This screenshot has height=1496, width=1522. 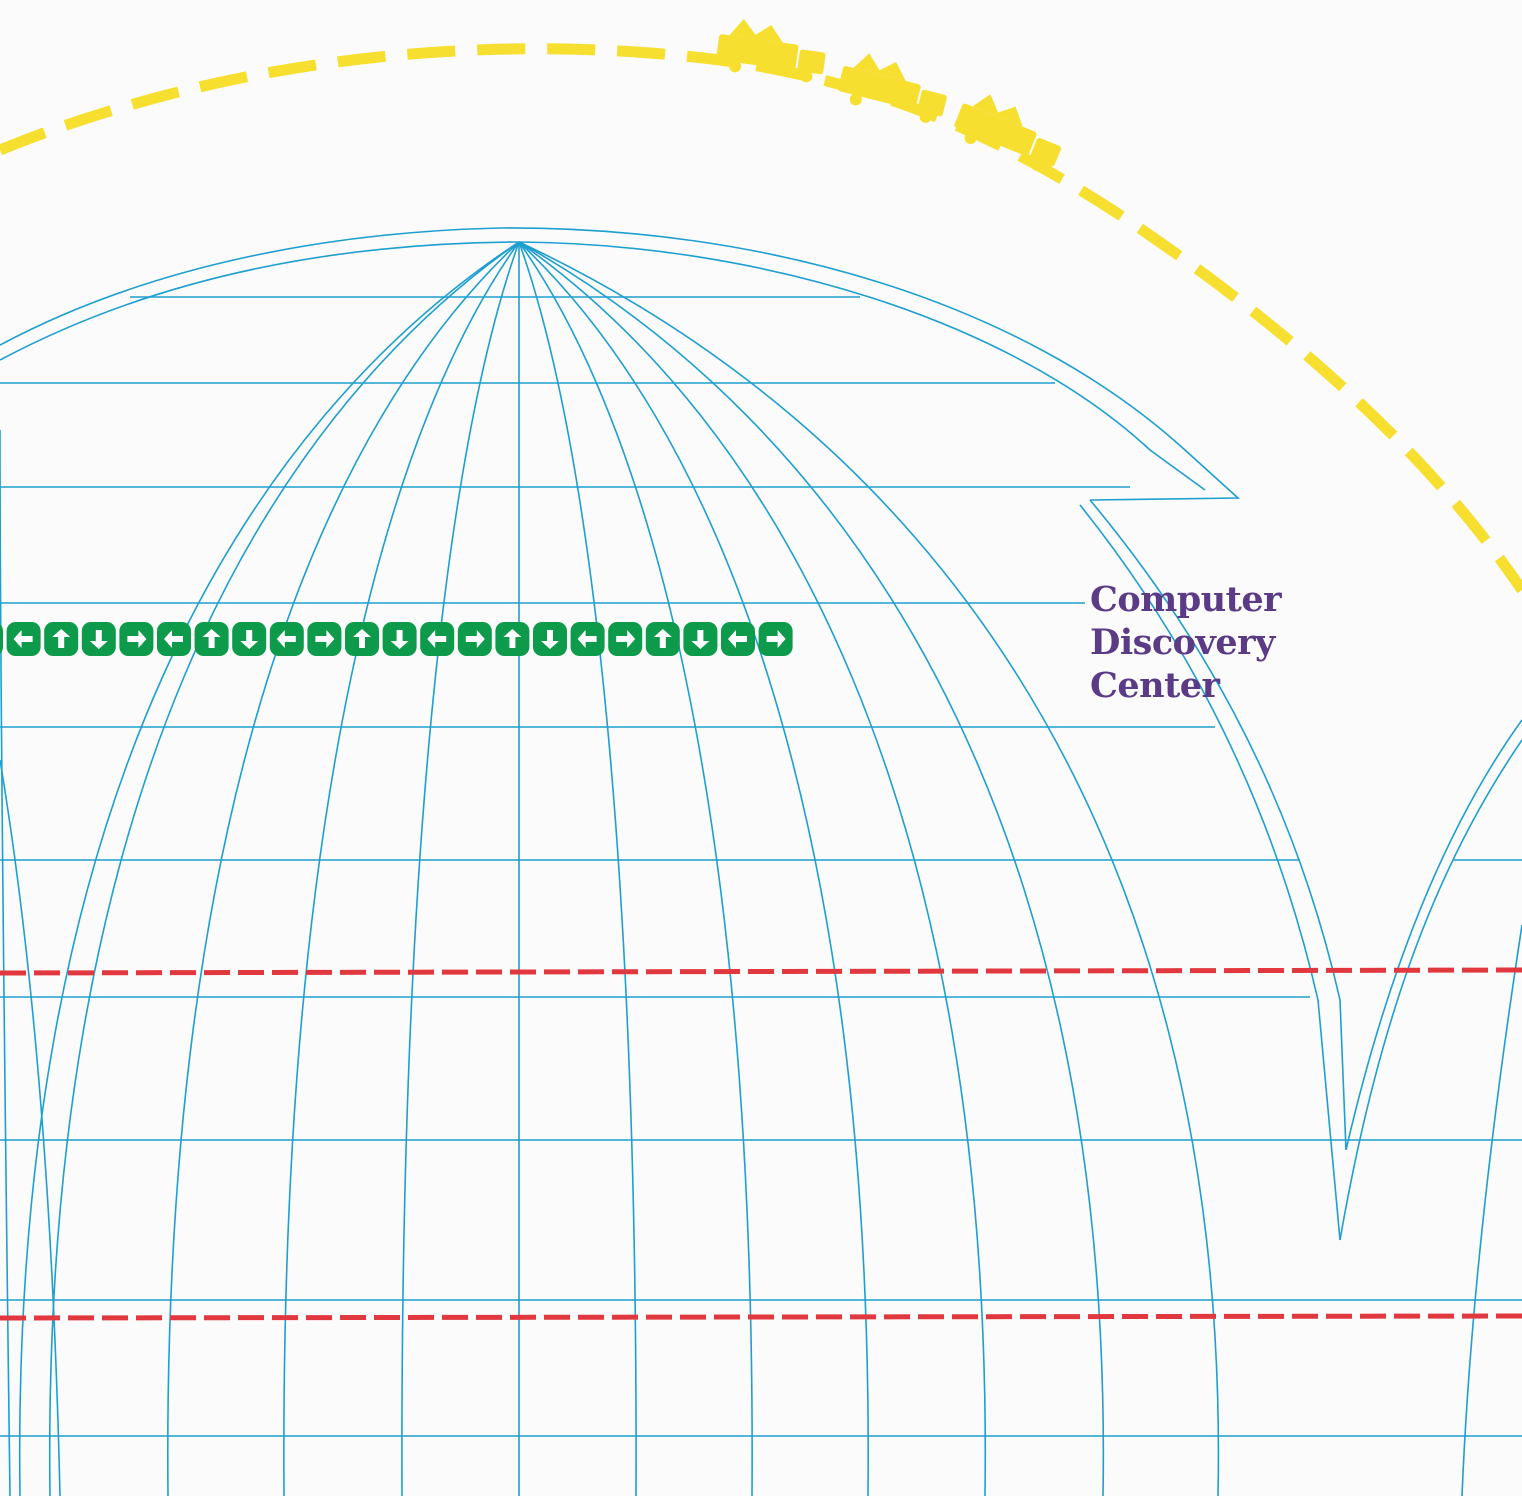 I want to click on title-line-1: Computer, so click(x=1186, y=599).